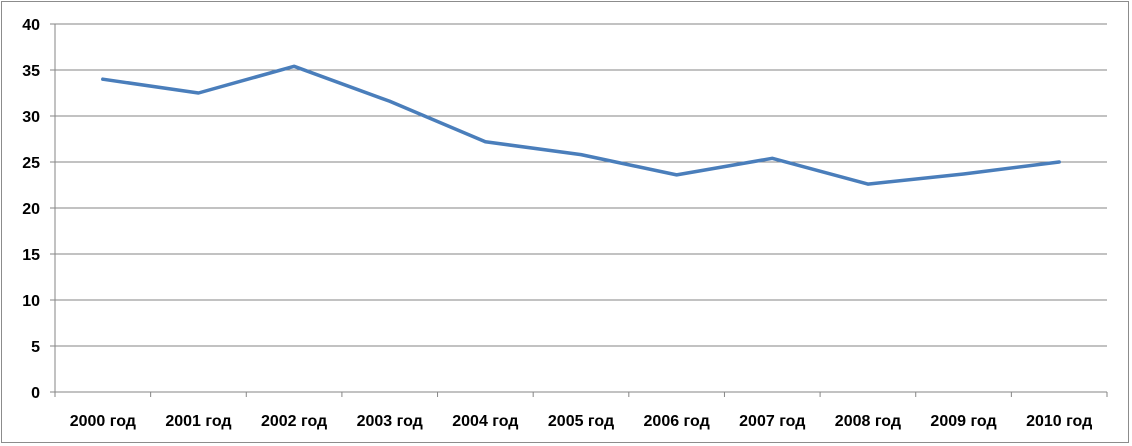 Image resolution: width=1132 pixels, height=446 pixels. What do you see at coordinates (31, 255) in the screenshot?
I see `y-tick-label-15: 15` at bounding box center [31, 255].